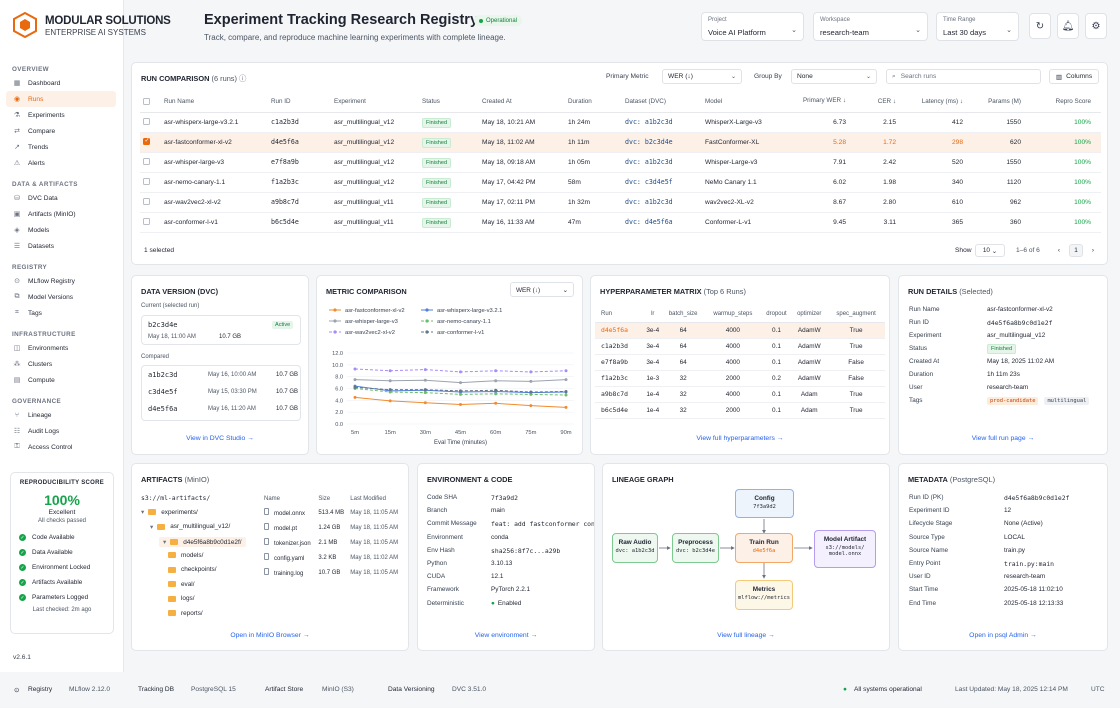 The width and height of the screenshot is (1120, 708). What do you see at coordinates (333, 512) in the screenshot?
I see `file-row: model.onnx 513.4 MB May 18, 11:05 AM` at bounding box center [333, 512].